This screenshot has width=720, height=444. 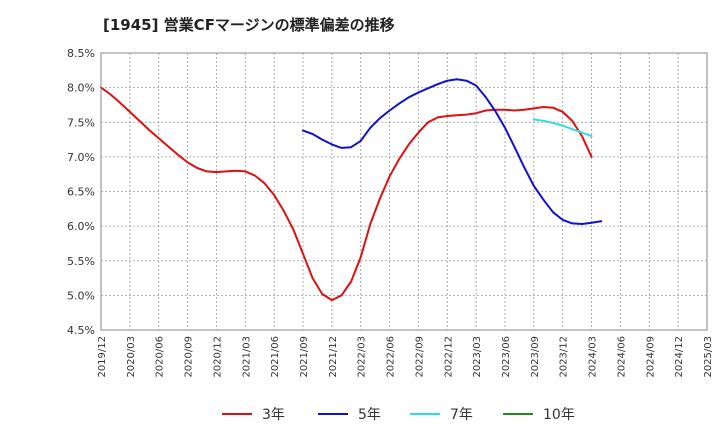 What do you see at coordinates (102, 357) in the screenshot?
I see `x-tick-label: 2019/12` at bounding box center [102, 357].